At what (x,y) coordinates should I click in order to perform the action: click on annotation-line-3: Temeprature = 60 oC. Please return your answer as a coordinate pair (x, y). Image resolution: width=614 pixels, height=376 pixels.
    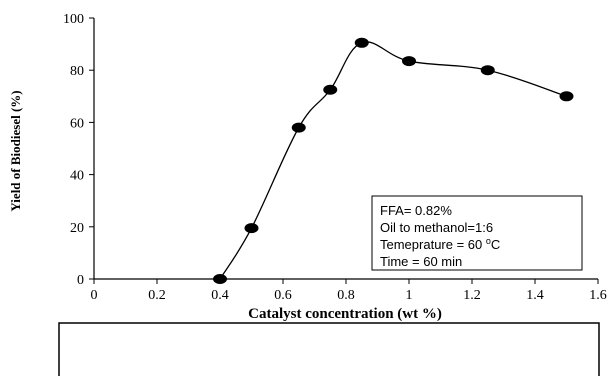
    Looking at the image, I should click on (440, 244).